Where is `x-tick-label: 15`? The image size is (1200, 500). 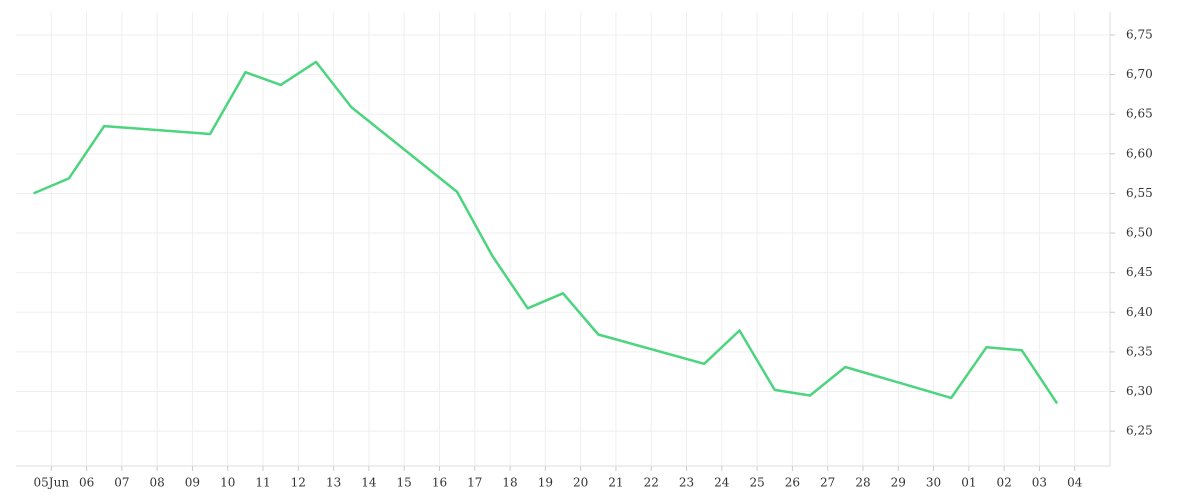
x-tick-label: 15 is located at coordinates (404, 483).